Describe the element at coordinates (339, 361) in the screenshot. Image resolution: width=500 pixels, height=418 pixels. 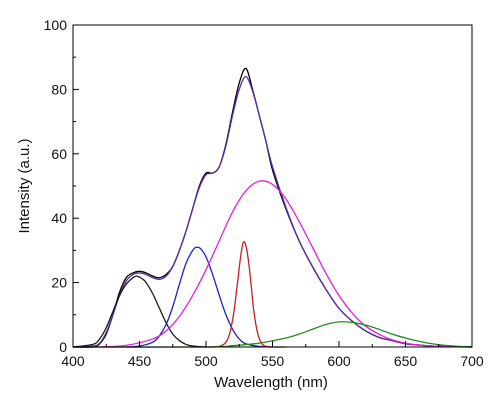
I see `x-tick-label: 600` at that location.